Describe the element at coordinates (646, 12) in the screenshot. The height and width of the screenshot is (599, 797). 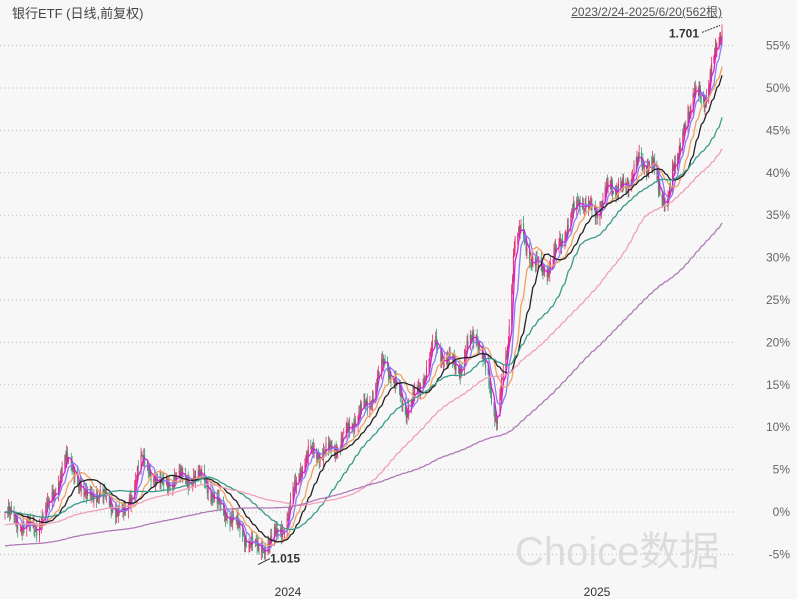
I see `date-range-link: 2023/2/24-2025/6/20(562根)` at that location.